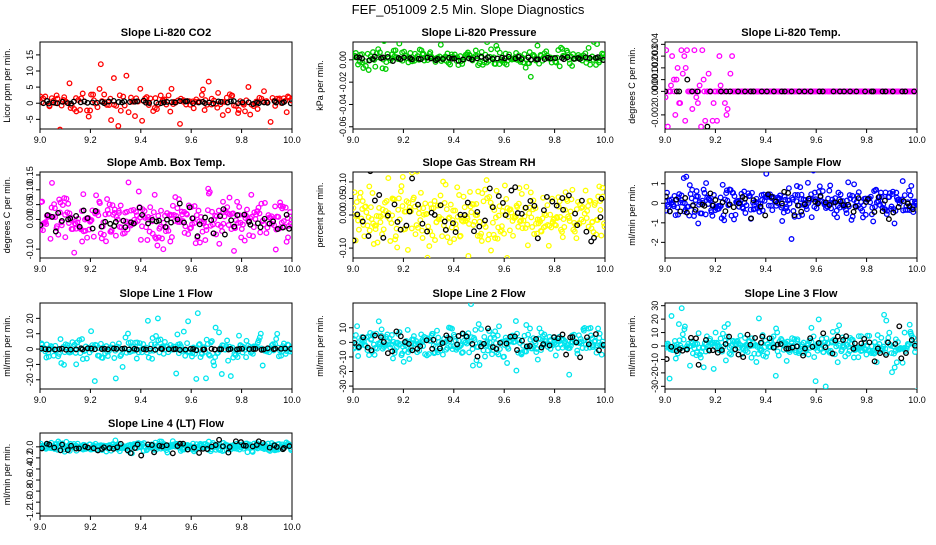  Describe the element at coordinates (30, 87) in the screenshot. I see `y-tick-label: 5` at that location.